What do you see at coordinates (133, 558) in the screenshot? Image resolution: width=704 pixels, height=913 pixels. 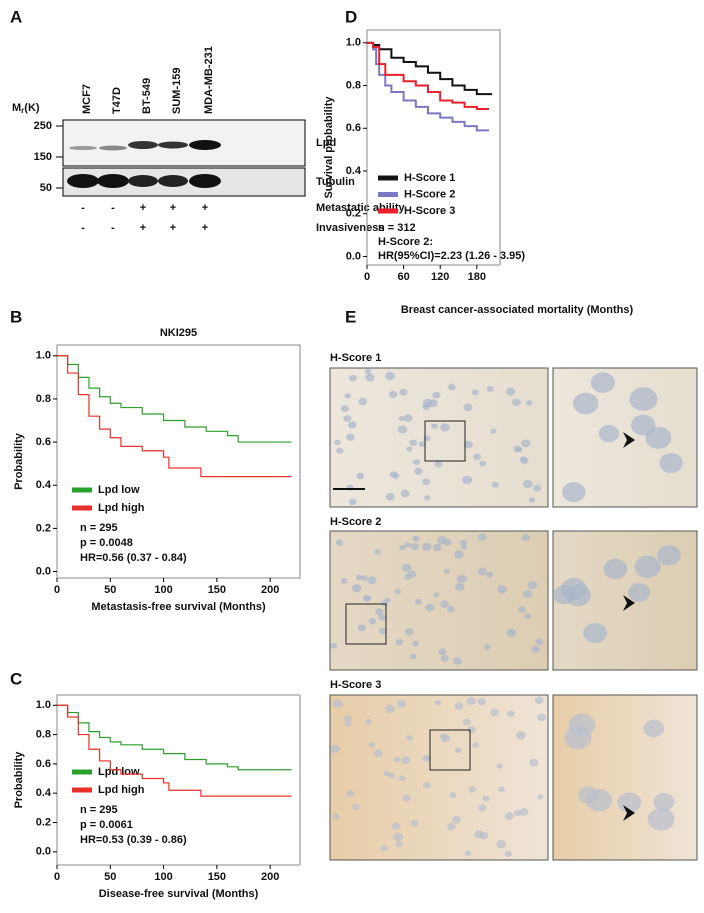 I see `annotation: HR=0.56 (0.37 - 0.84)` at bounding box center [133, 558].